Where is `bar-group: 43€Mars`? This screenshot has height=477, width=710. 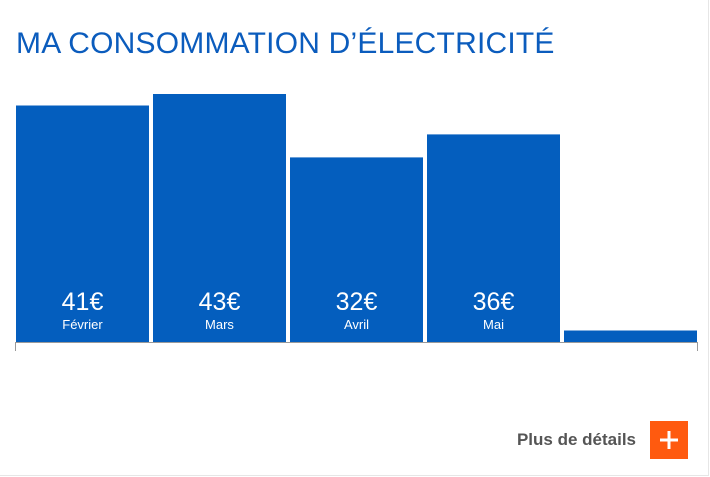 bar-group: 43€Mars is located at coordinates (219, 218).